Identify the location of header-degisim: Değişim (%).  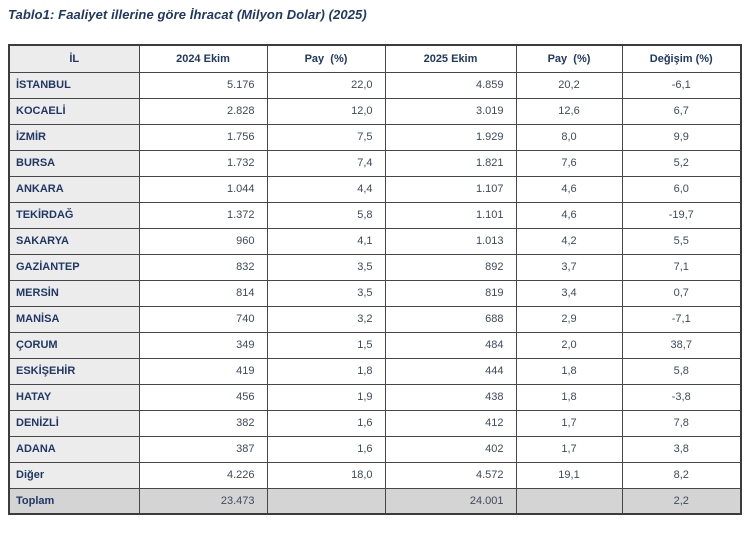
(681, 58).